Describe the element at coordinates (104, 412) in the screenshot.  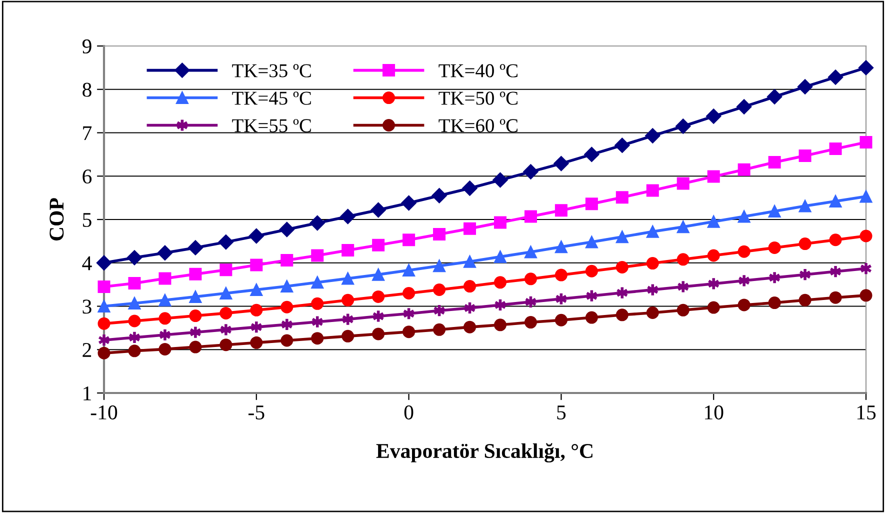
I see `x-tick-label: -10` at that location.